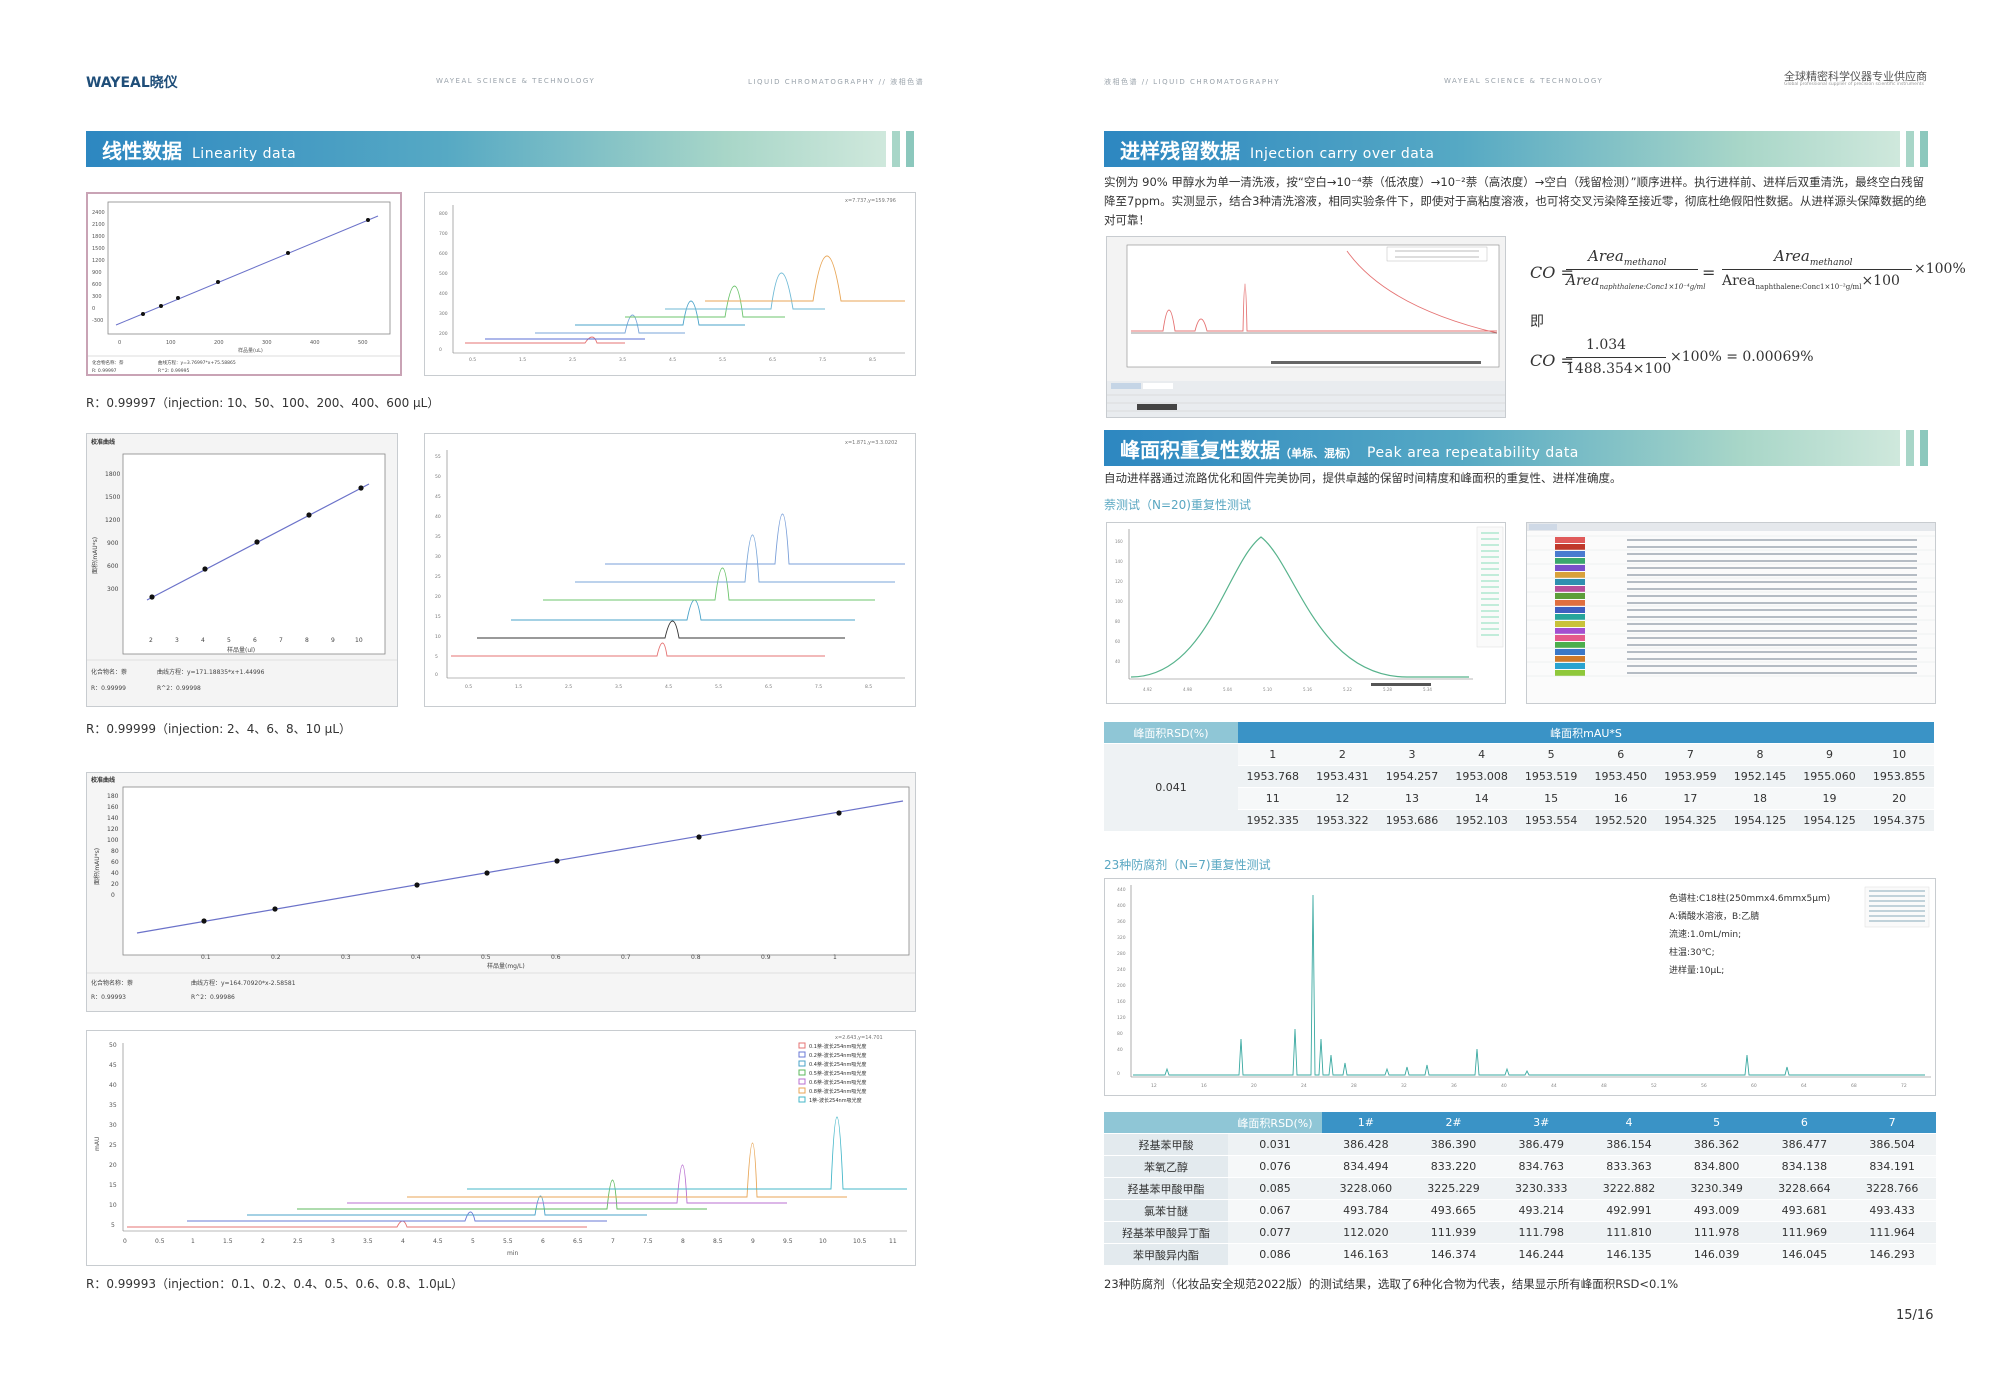 This screenshot has height=1374, width=2011. What do you see at coordinates (1690, 754) in the screenshot?
I see `table-cell: 7` at bounding box center [1690, 754].